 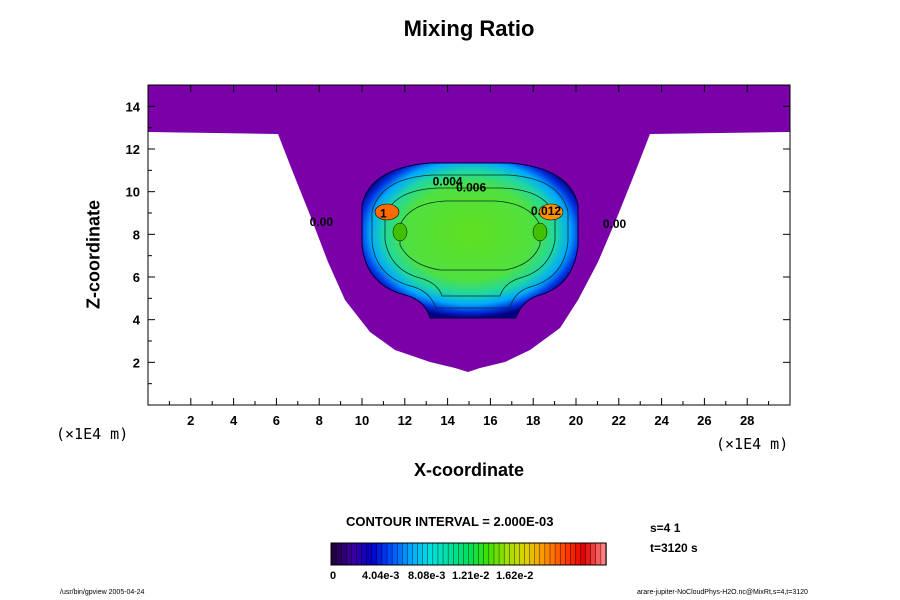 What do you see at coordinates (190, 420) in the screenshot?
I see `x-tick-label: 2` at bounding box center [190, 420].